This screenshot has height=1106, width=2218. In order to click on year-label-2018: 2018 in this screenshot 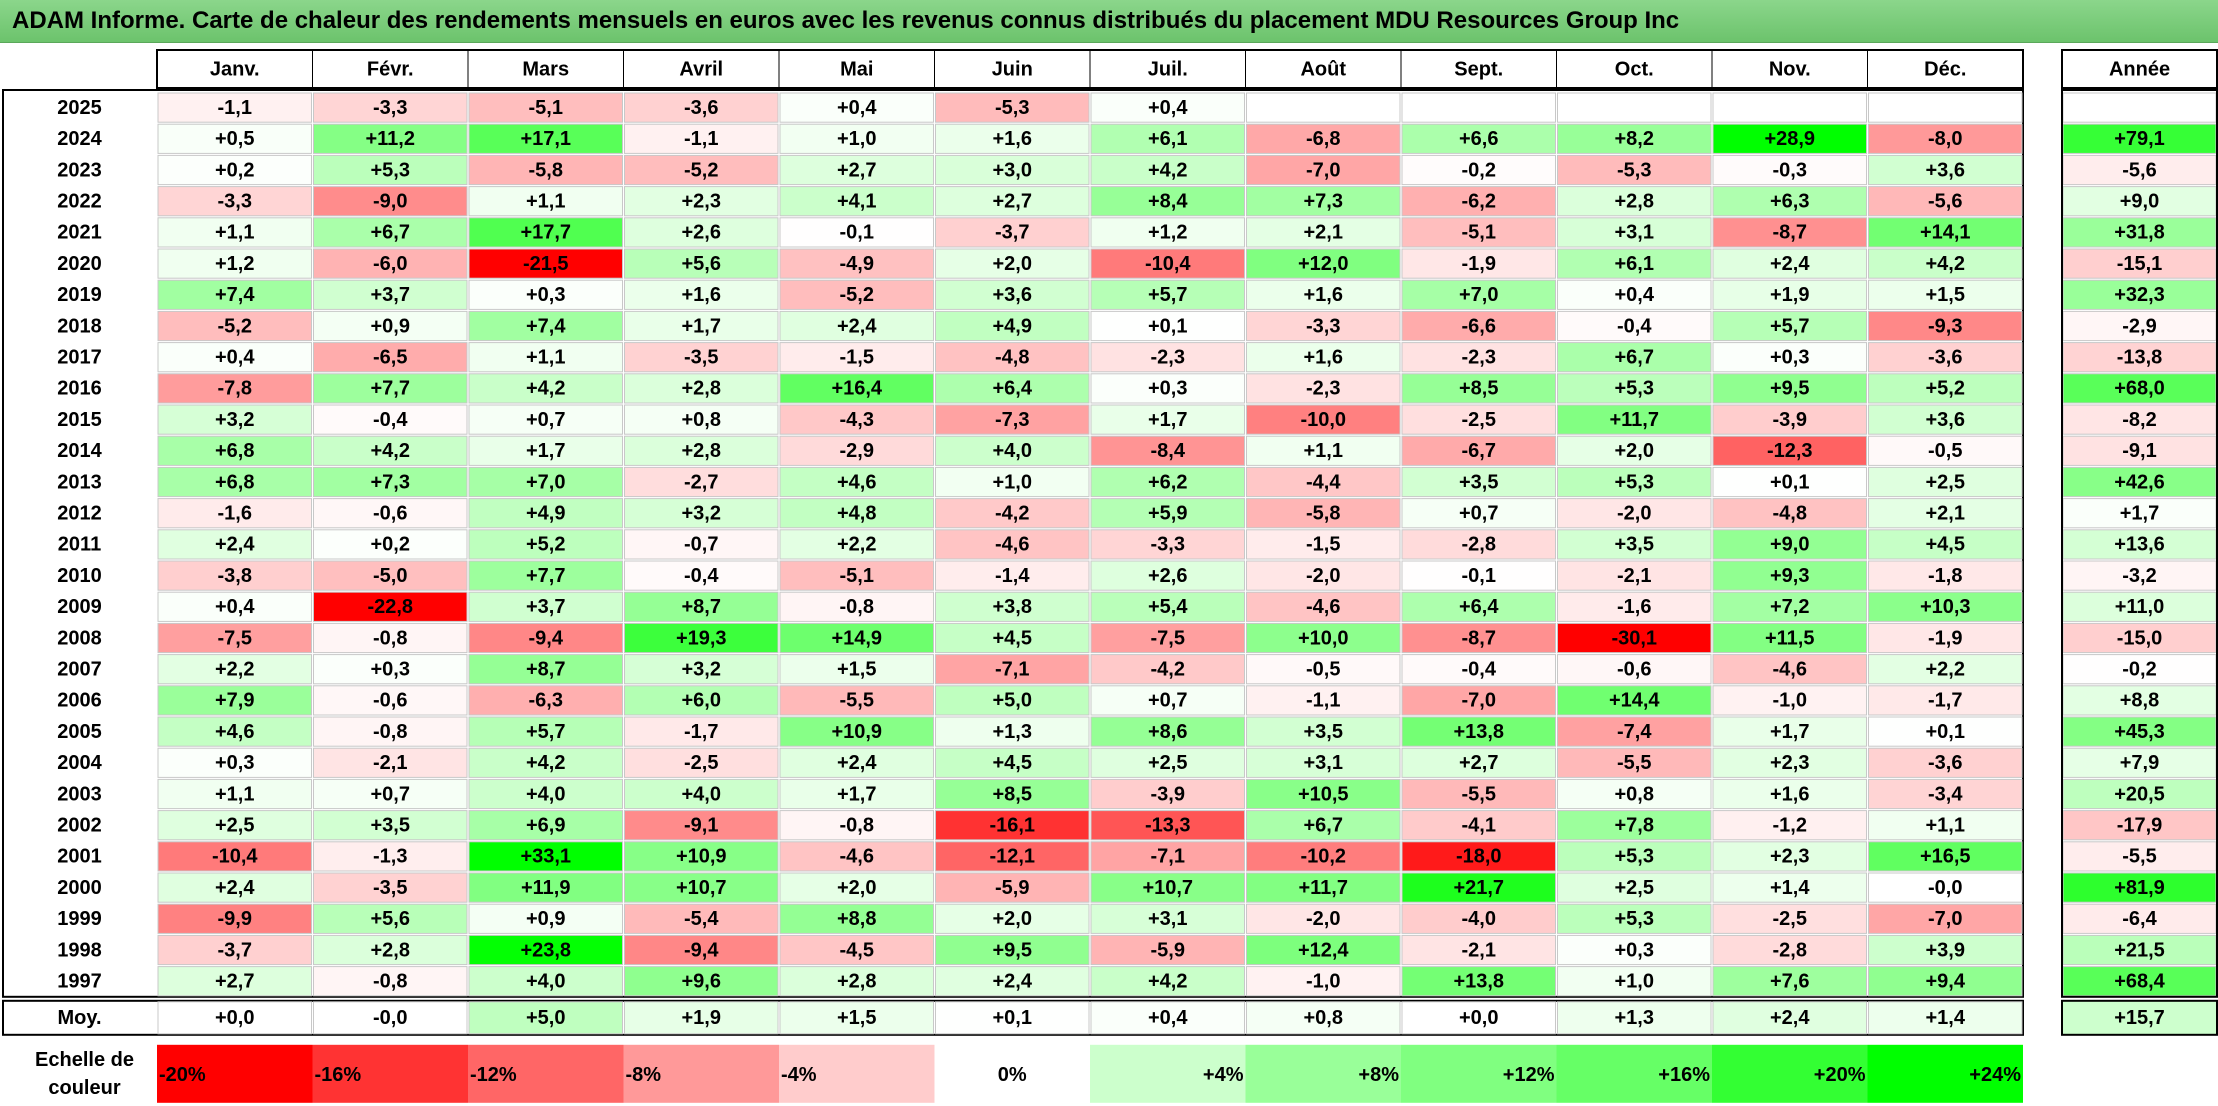, I will do `click(79, 326)`.